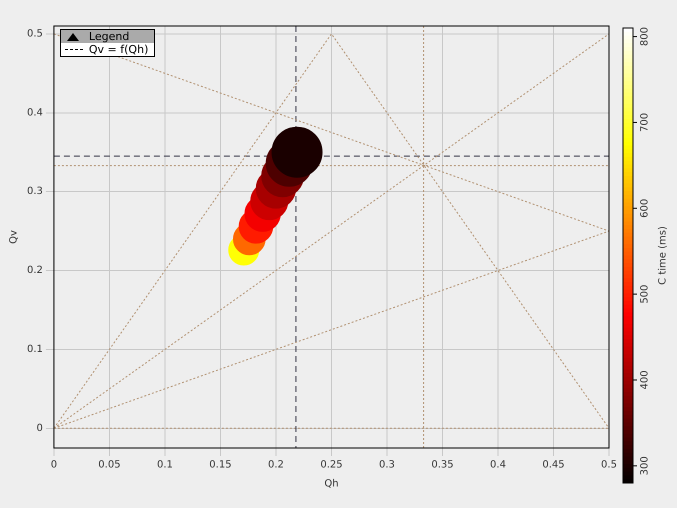  What do you see at coordinates (609, 465) in the screenshot?
I see `x-tick-label: 0.5` at bounding box center [609, 465].